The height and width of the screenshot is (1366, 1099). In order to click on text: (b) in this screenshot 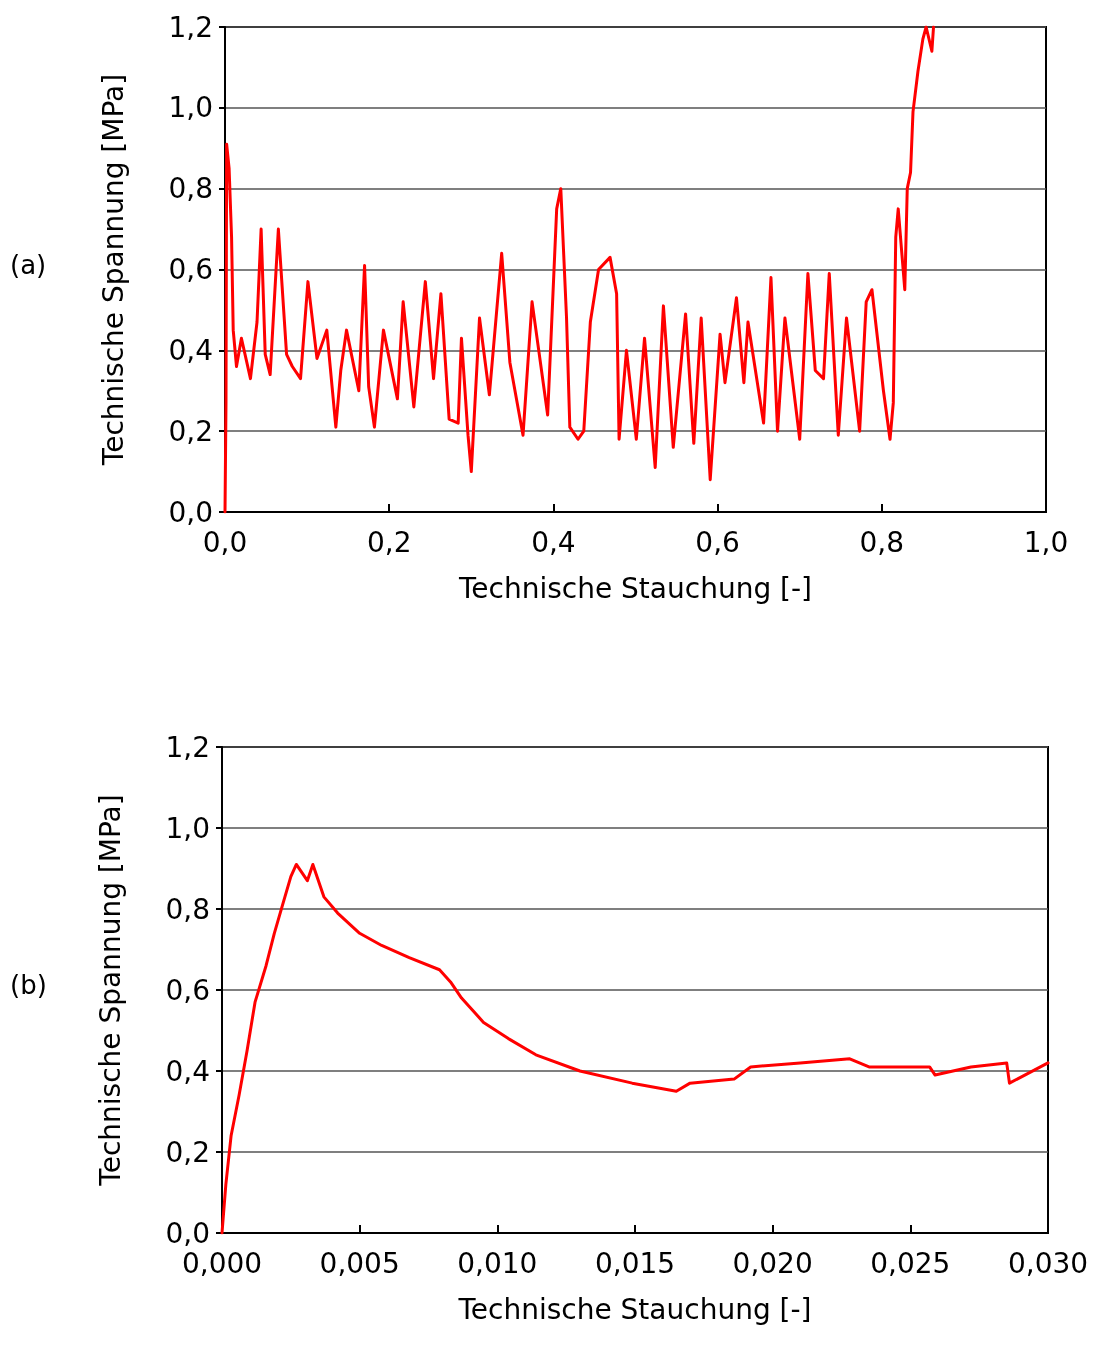, I will do `click(28, 985)`.